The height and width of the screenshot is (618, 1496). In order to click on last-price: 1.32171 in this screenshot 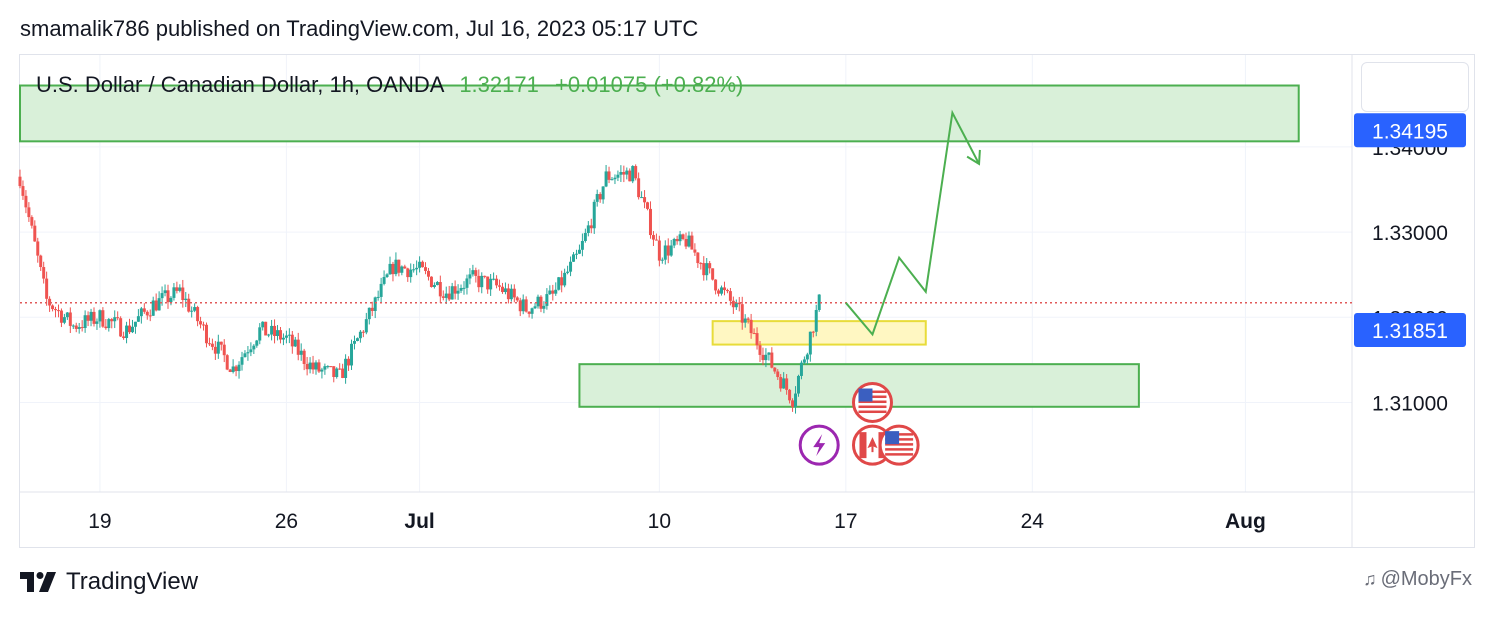, I will do `click(499, 84)`.